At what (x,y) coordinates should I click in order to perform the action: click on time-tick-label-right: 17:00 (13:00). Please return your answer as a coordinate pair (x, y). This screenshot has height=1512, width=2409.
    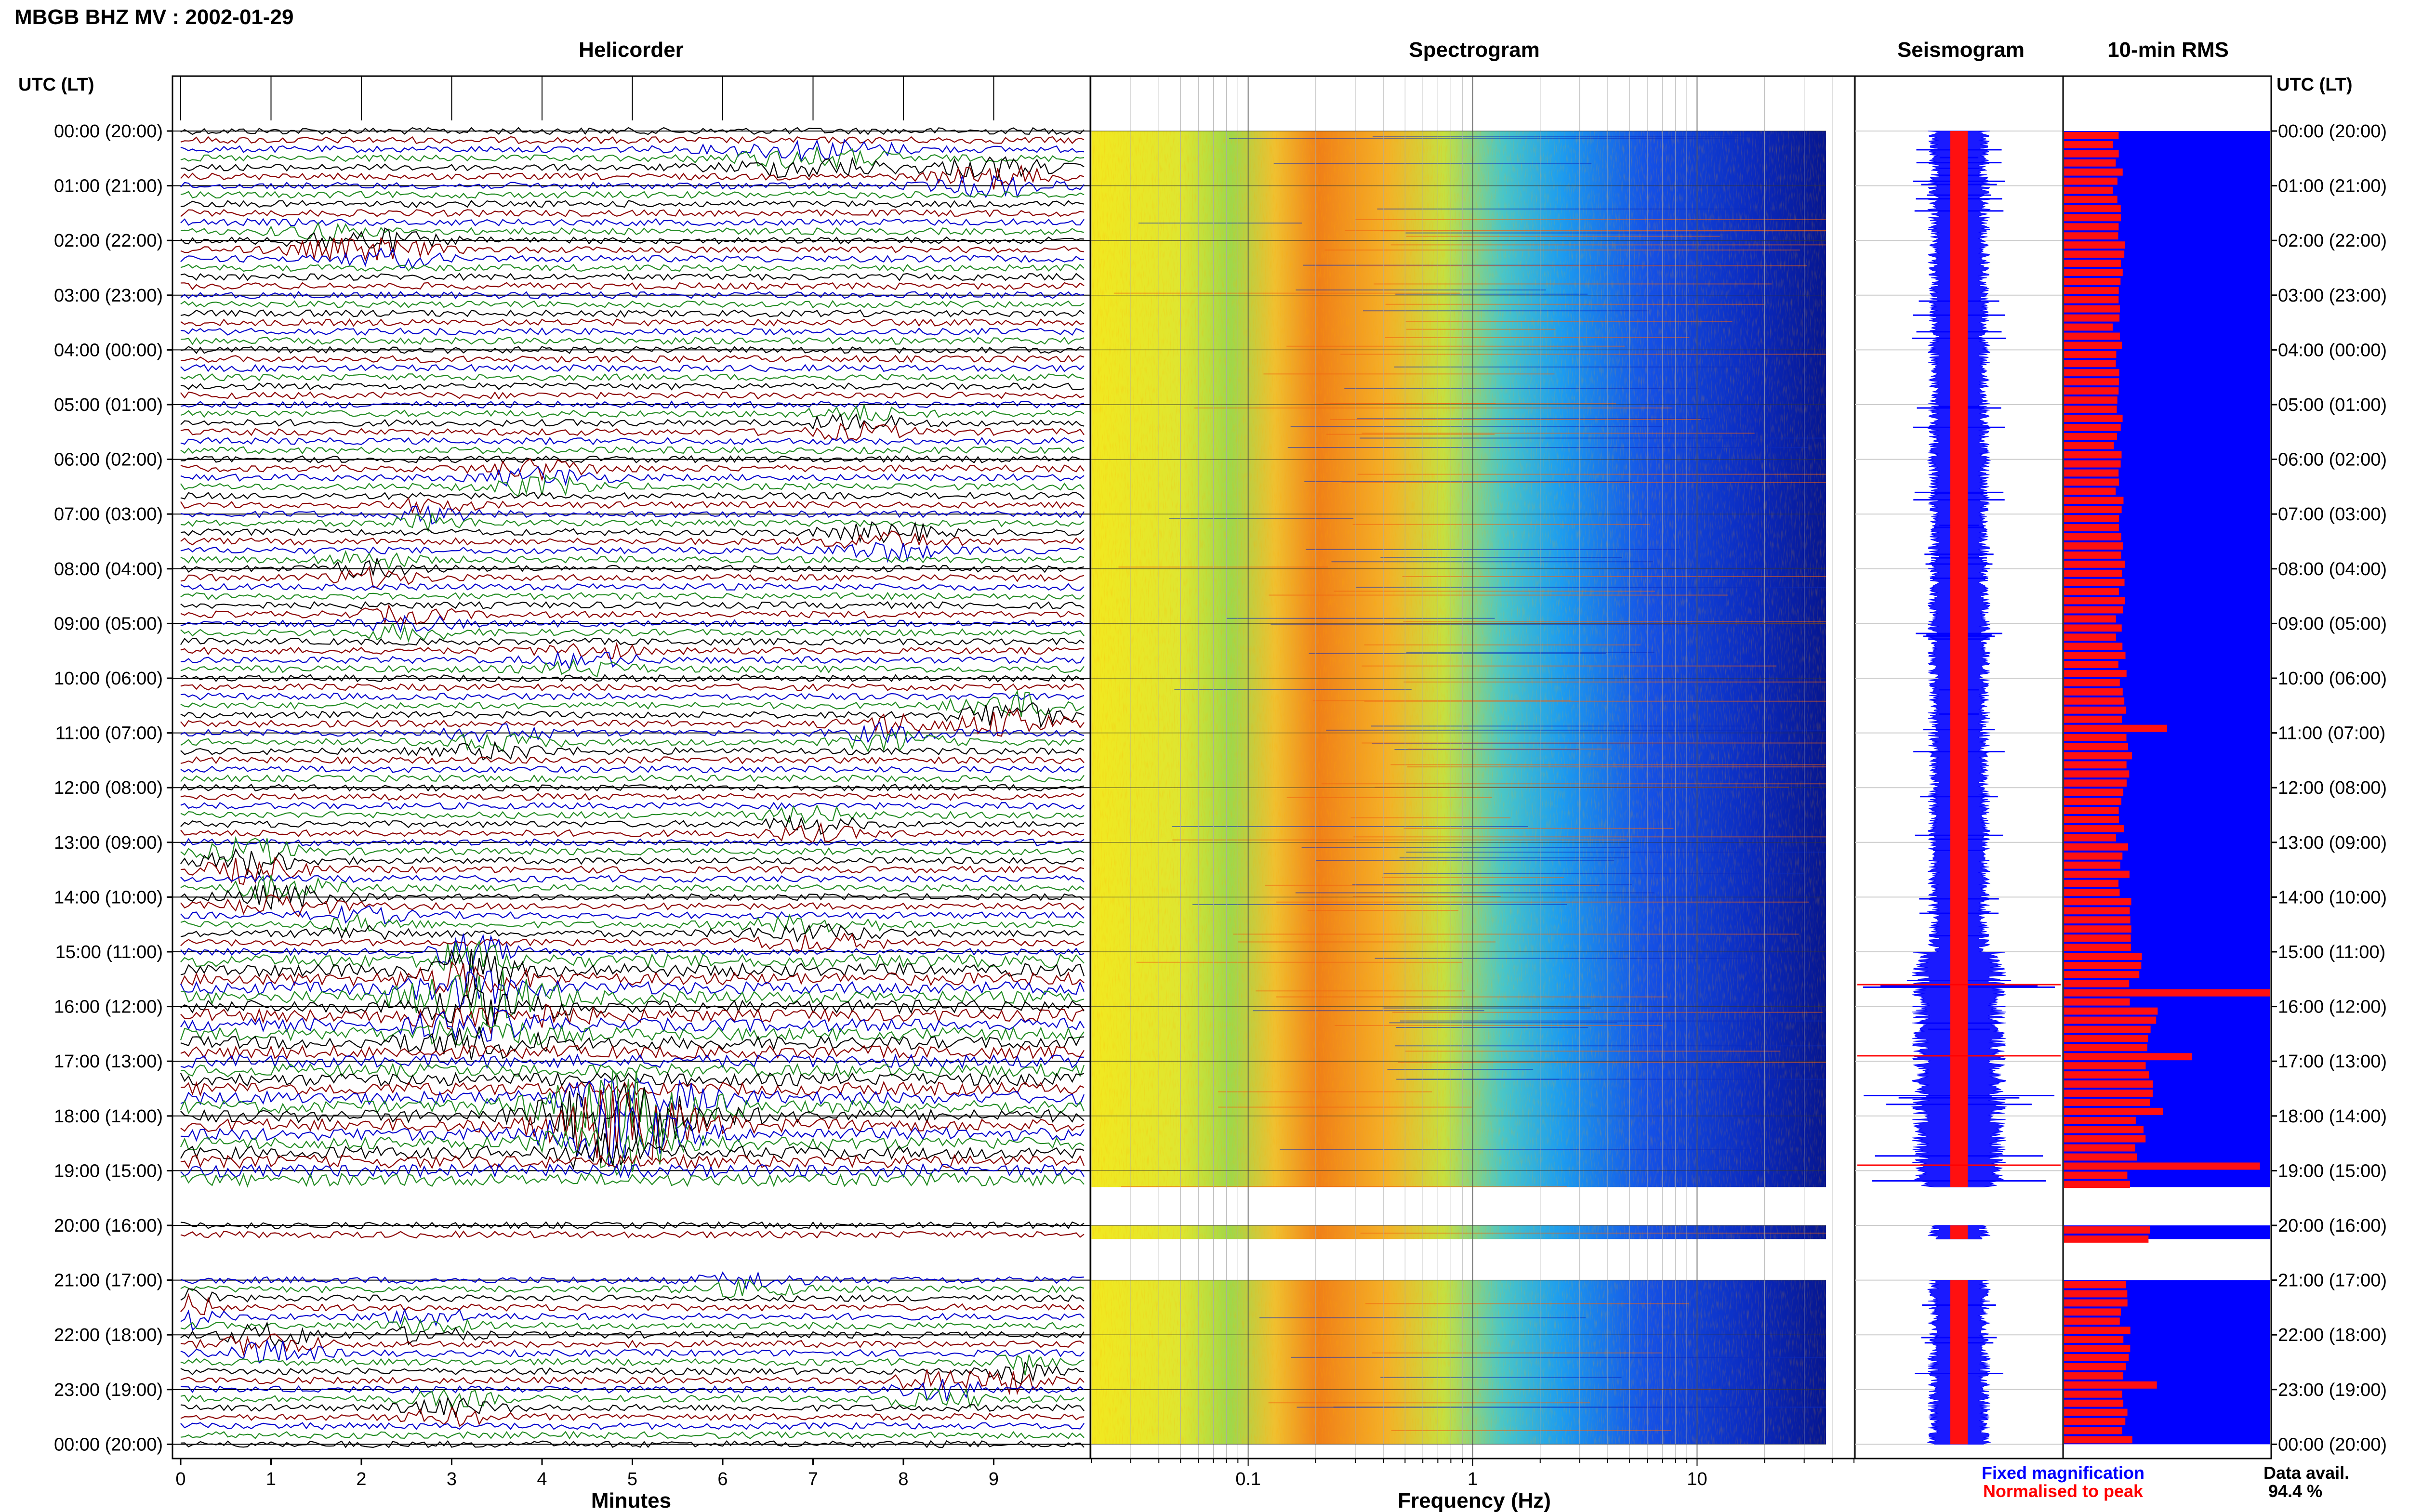
    Looking at the image, I should click on (2332, 1062).